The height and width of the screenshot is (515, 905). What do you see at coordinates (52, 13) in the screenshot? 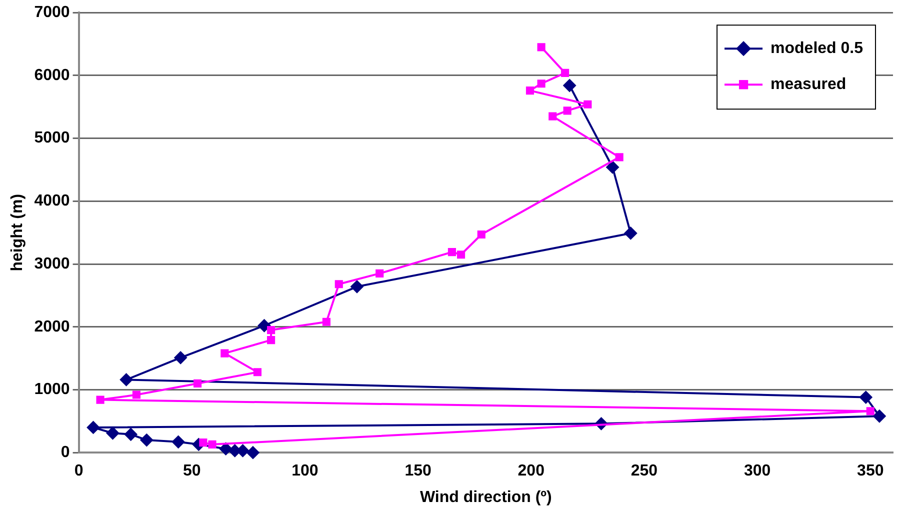
I see `y-tick-label: 7000` at bounding box center [52, 13].